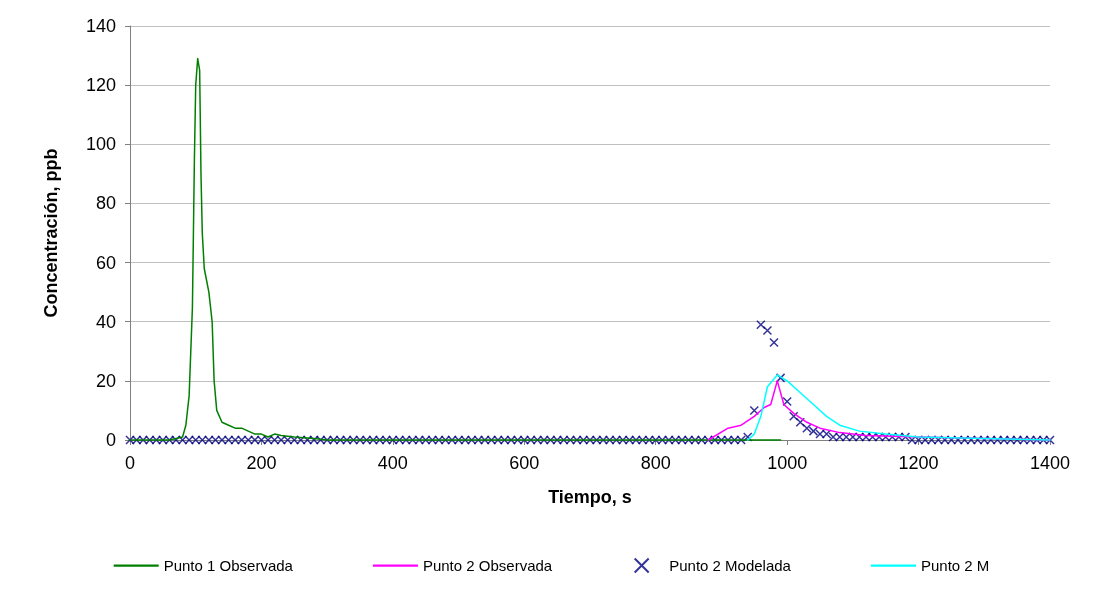  What do you see at coordinates (105, 262) in the screenshot?
I see `y-tick-label: 60` at bounding box center [105, 262].